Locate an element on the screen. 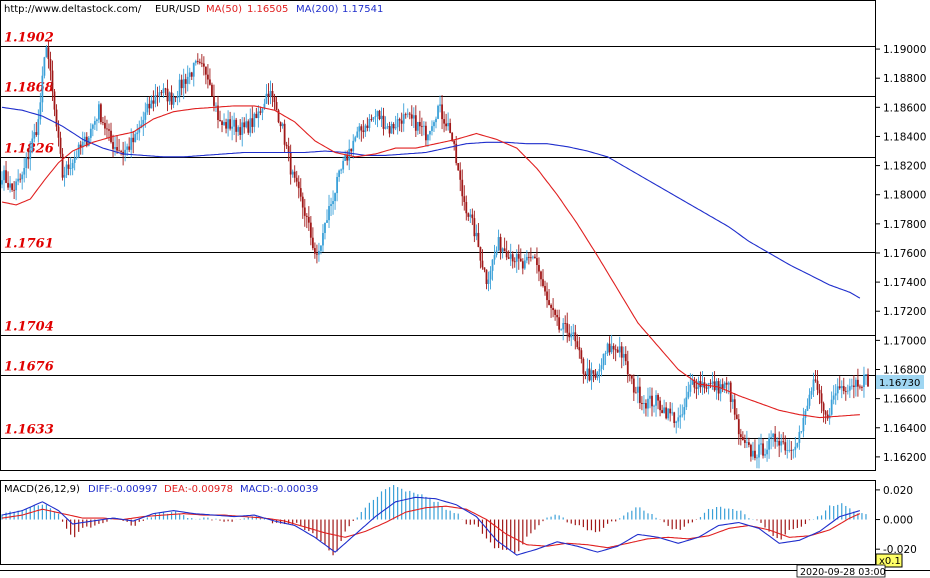  level-label-1.1704: 1.1704 is located at coordinates (29, 327).